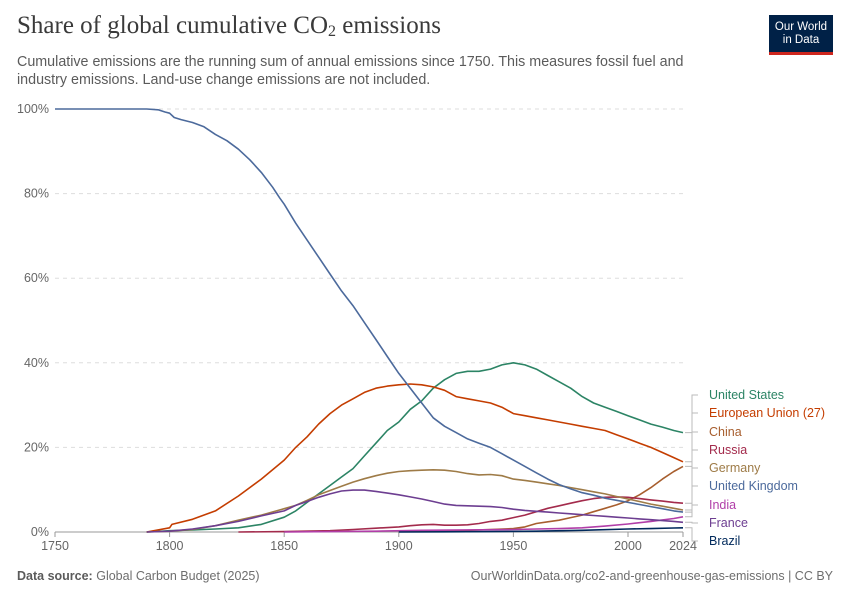 The height and width of the screenshot is (600, 850). What do you see at coordinates (722, 505) in the screenshot?
I see `series-label-india: India` at bounding box center [722, 505].